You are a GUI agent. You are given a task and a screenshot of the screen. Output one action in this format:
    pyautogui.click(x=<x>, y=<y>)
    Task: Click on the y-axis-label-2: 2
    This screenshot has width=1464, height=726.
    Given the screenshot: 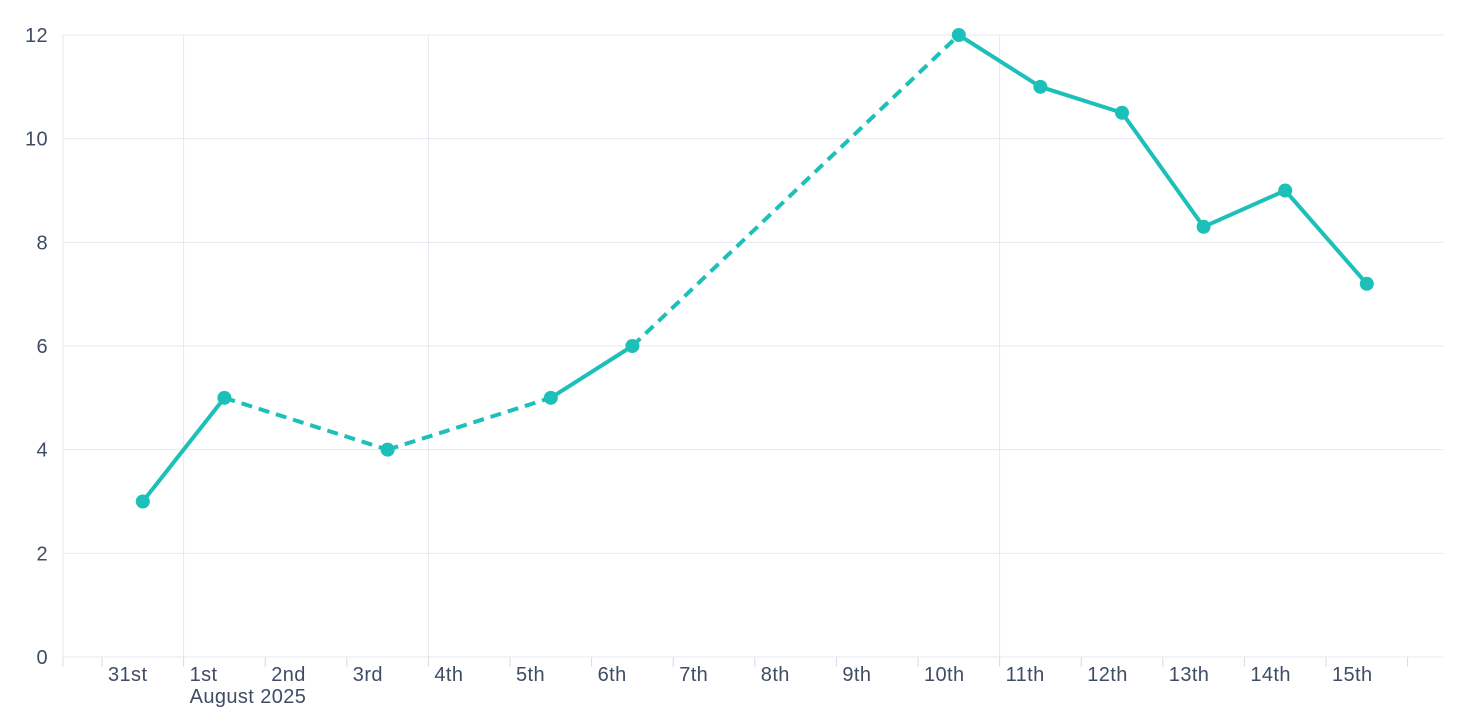 What is the action you would take?
    pyautogui.click(x=42, y=554)
    